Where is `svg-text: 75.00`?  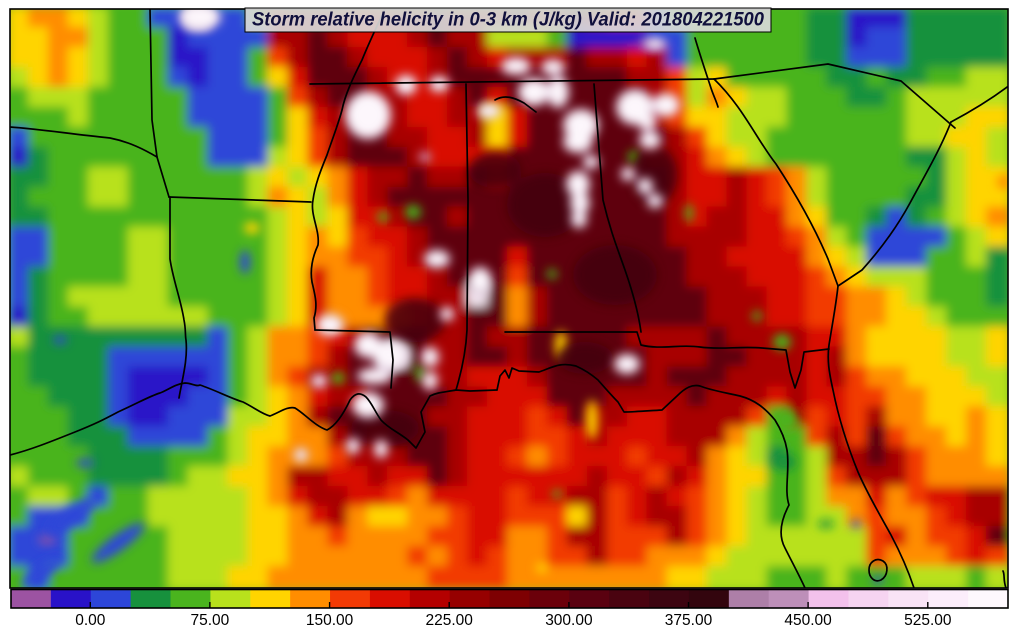
svg-text: 75.00 is located at coordinates (210, 620).